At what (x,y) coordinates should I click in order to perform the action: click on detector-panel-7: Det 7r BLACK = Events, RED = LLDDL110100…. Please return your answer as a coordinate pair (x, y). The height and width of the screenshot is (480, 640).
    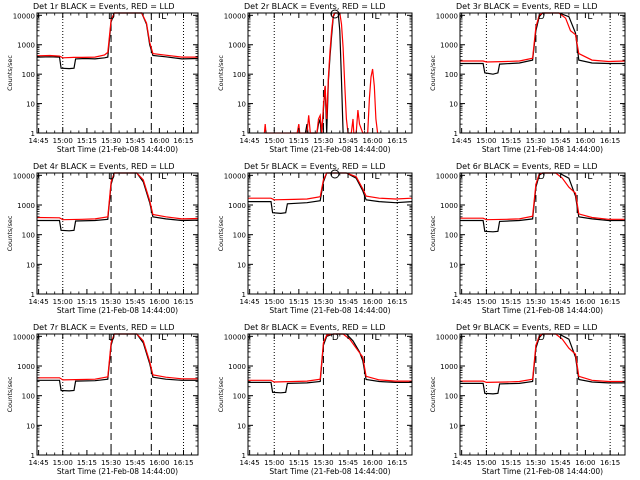
    Looking at the image, I should click on (102, 399).